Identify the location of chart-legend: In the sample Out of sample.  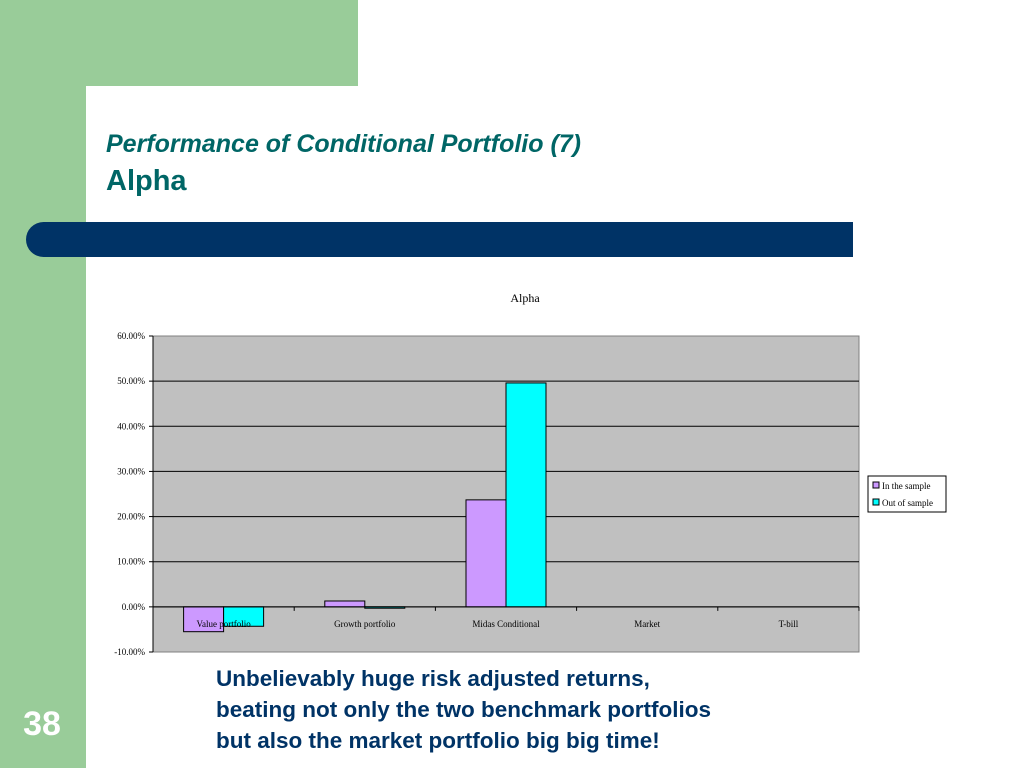
(907, 494).